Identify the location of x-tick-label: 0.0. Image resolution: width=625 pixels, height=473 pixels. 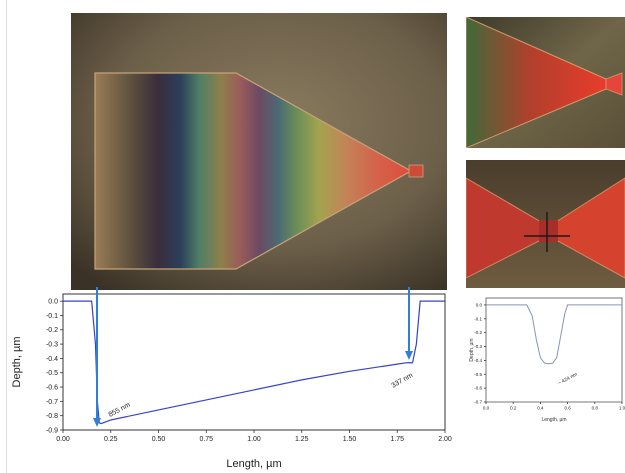
(486, 408).